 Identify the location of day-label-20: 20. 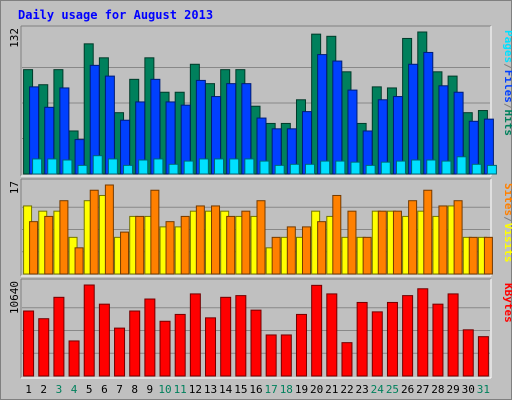
(316, 389).